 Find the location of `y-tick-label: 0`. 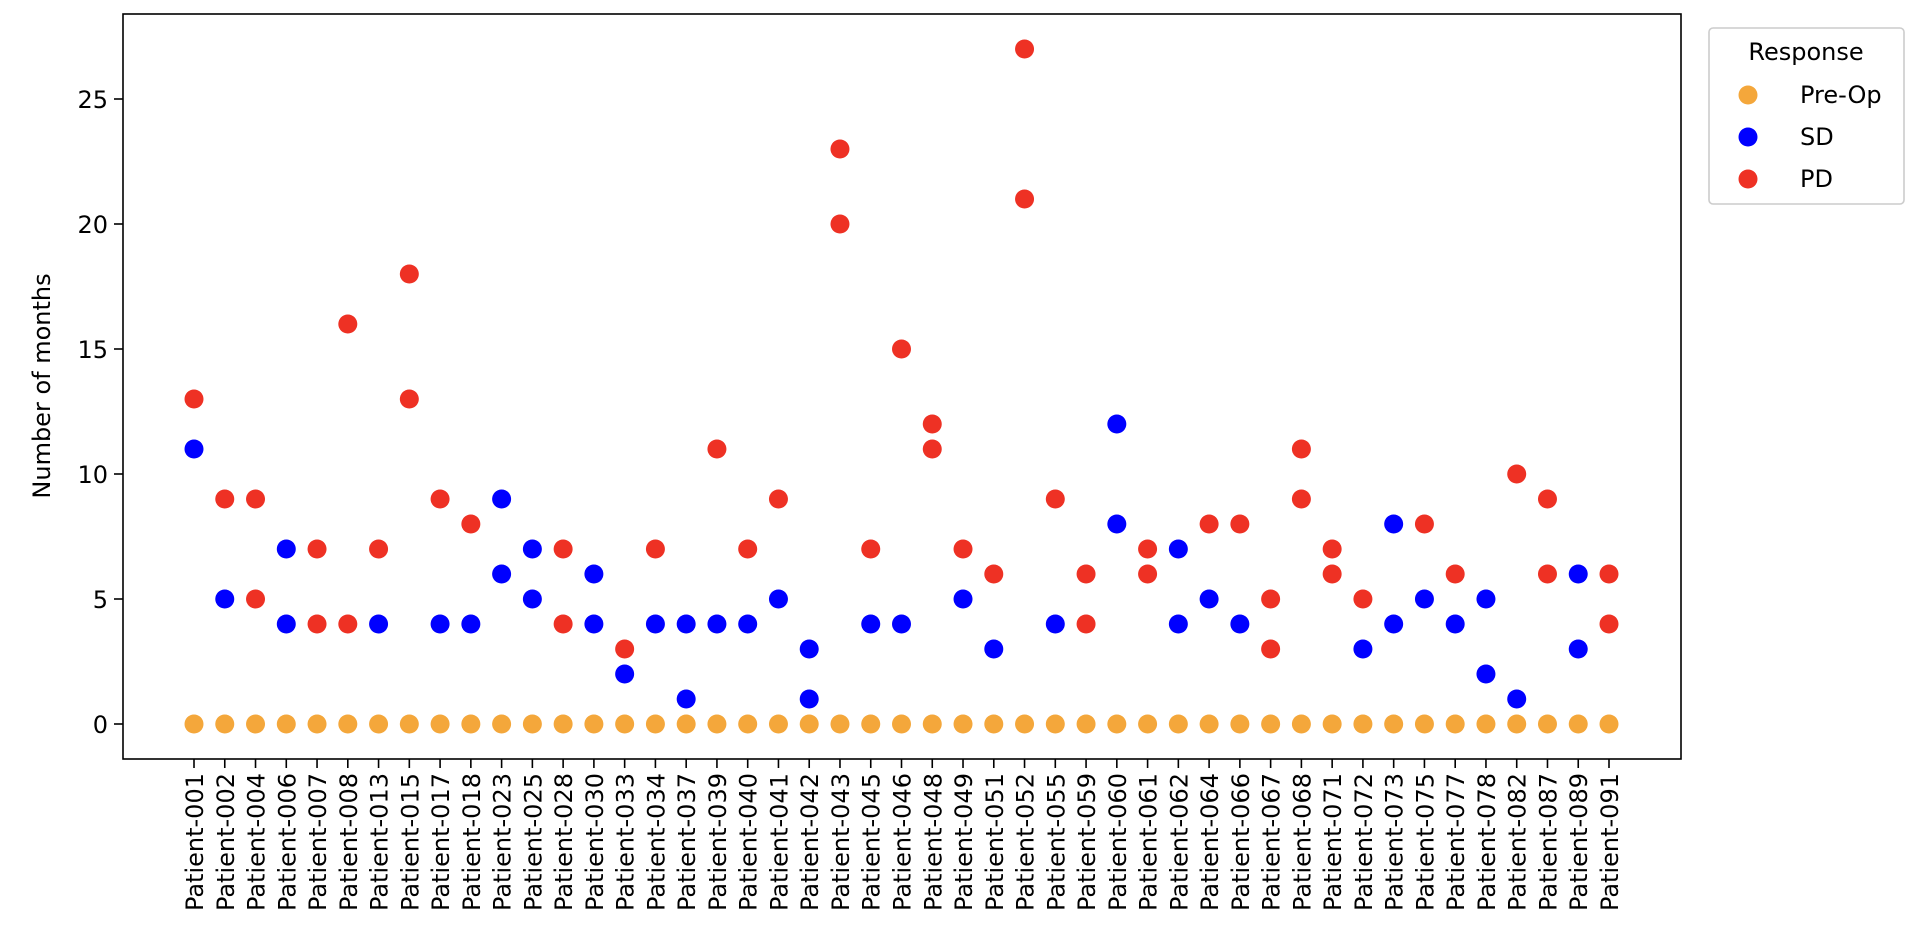

y-tick-label: 0 is located at coordinates (100, 725).